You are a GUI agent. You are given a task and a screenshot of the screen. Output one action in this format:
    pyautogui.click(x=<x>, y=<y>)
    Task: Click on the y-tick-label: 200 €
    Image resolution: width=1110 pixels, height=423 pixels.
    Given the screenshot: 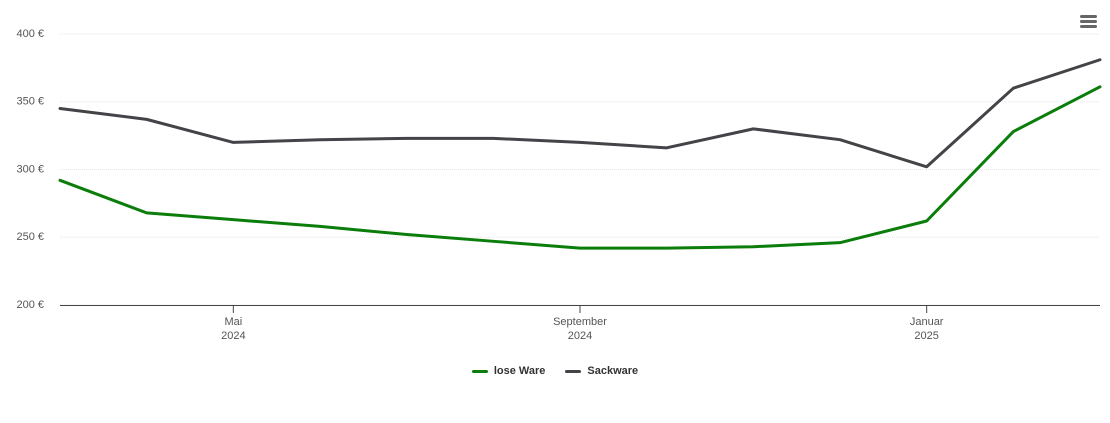 What is the action you would take?
    pyautogui.click(x=30, y=305)
    